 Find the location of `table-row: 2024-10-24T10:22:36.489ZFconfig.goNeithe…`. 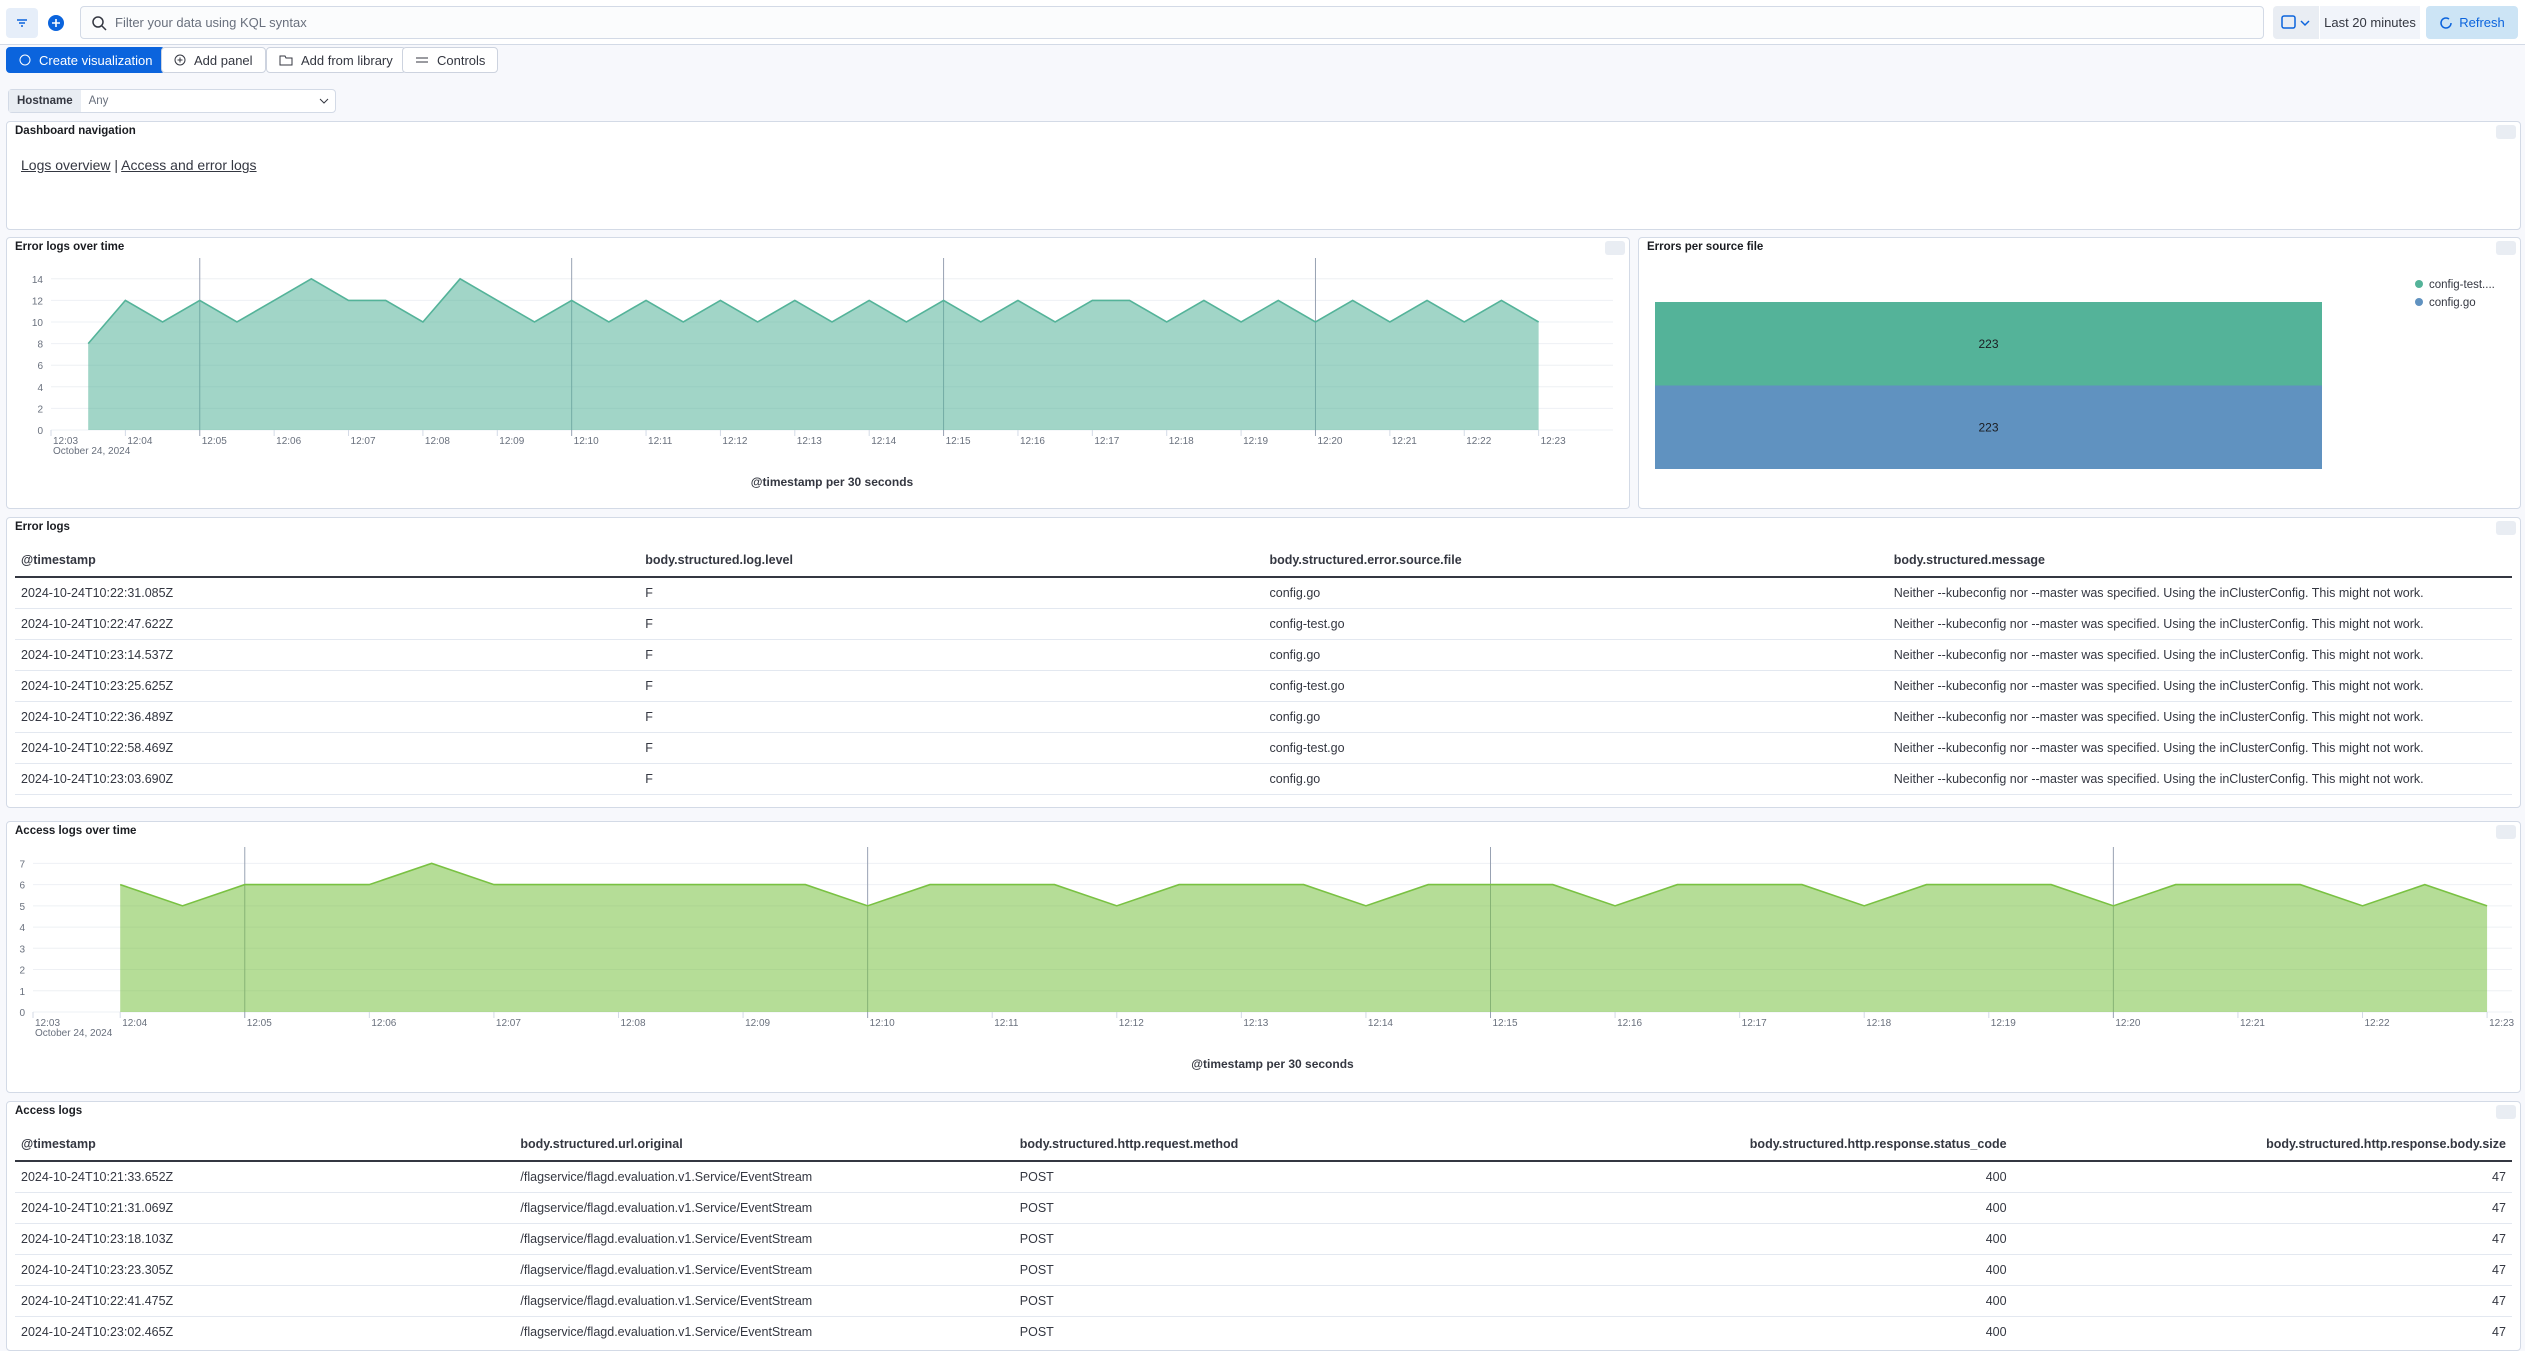

table-row: 2024-10-24T10:22:36.489ZFconfig.goNeithe… is located at coordinates (1263, 717).